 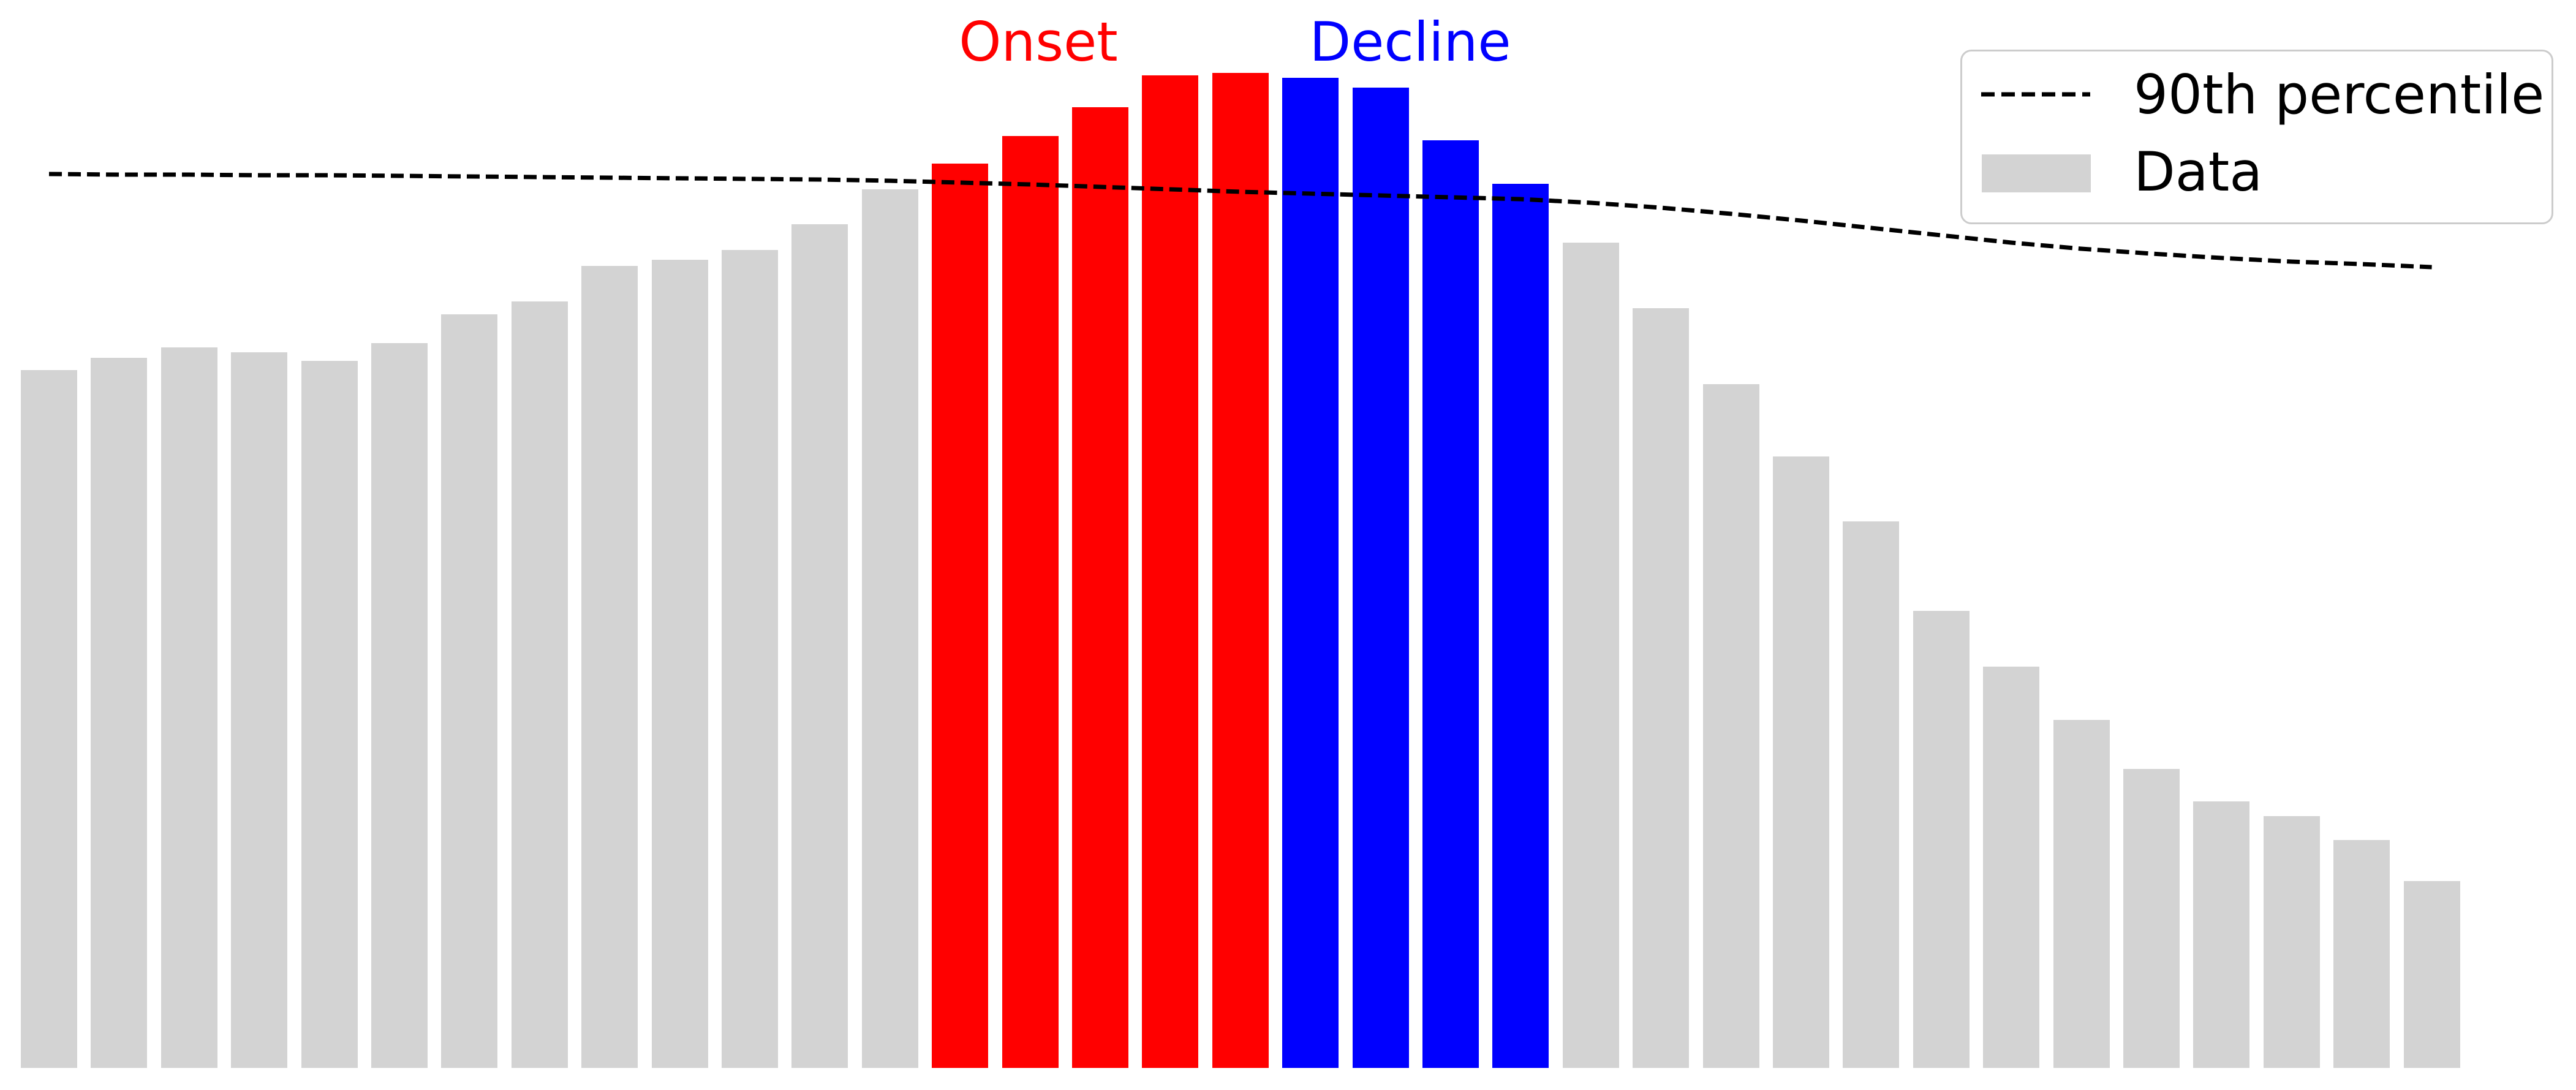 What do you see at coordinates (1410, 42) in the screenshot?
I see `decline-label: Decline` at bounding box center [1410, 42].